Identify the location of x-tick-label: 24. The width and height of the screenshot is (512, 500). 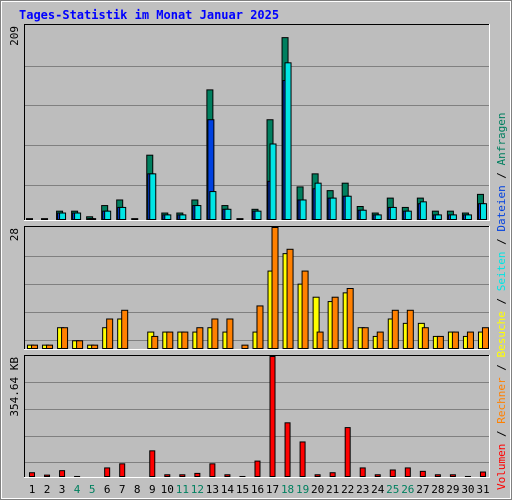
(378, 489).